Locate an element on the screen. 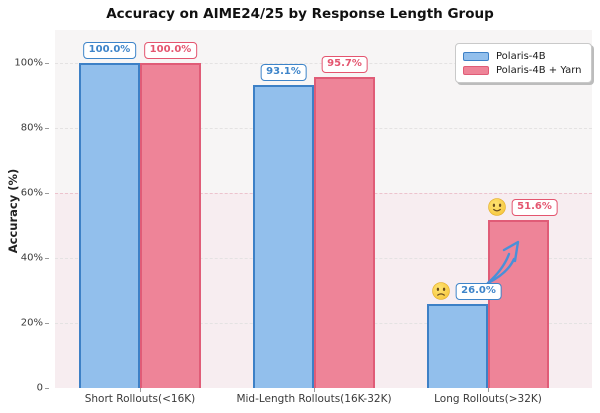 This screenshot has height=413, width=600. legend-item-0: Polaris-4B is located at coordinates (522, 56).